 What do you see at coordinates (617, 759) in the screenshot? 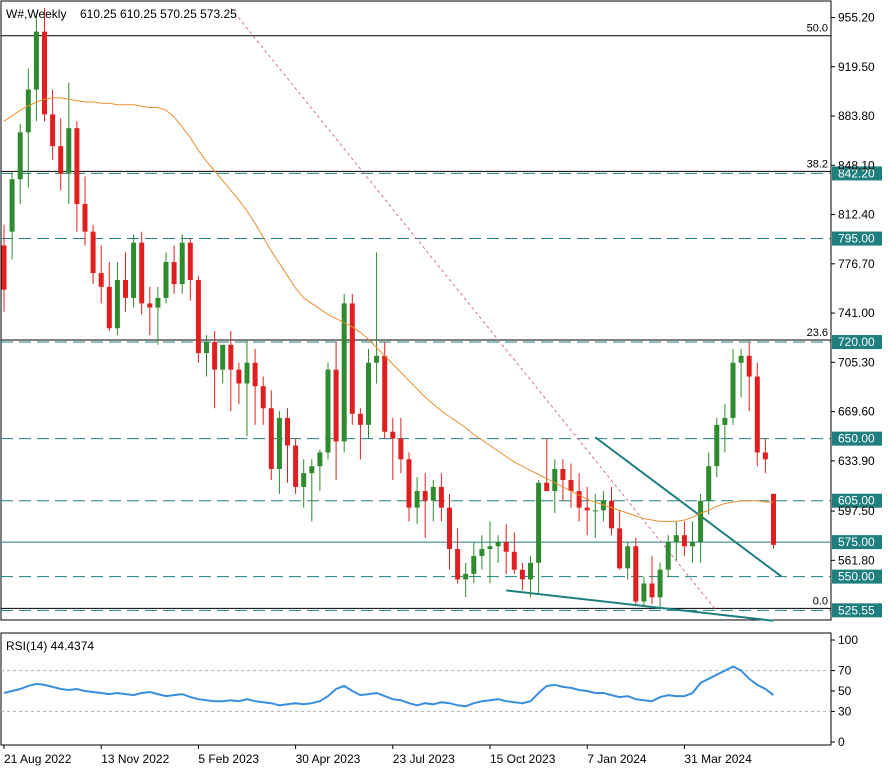
I see `x-tick-label: 7 Jan 2024` at bounding box center [617, 759].